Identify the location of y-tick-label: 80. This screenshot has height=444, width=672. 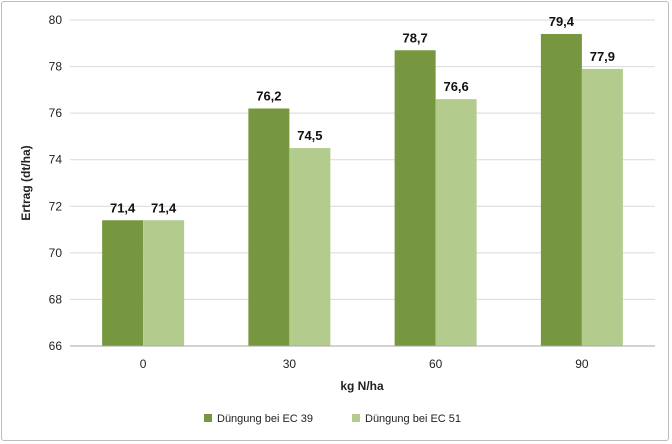
(56, 20).